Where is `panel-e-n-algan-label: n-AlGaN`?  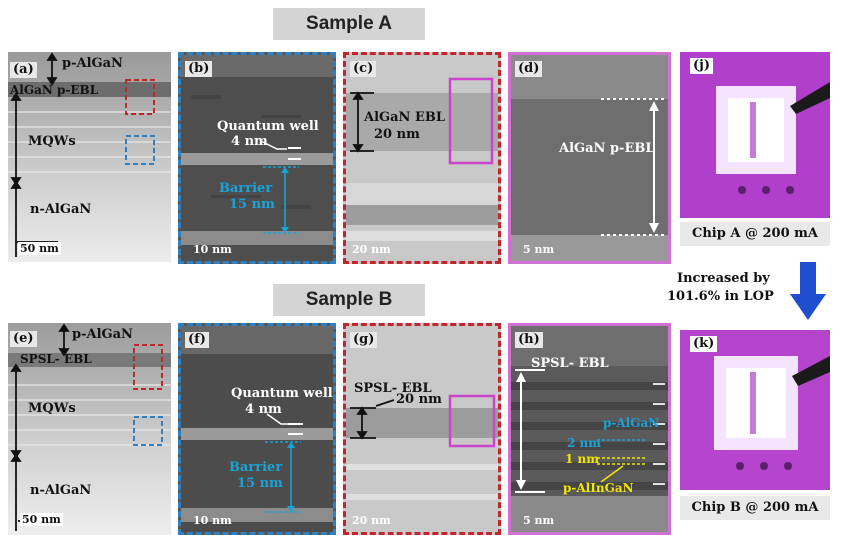 panel-e-n-algan-label: n-AlGaN is located at coordinates (61, 490).